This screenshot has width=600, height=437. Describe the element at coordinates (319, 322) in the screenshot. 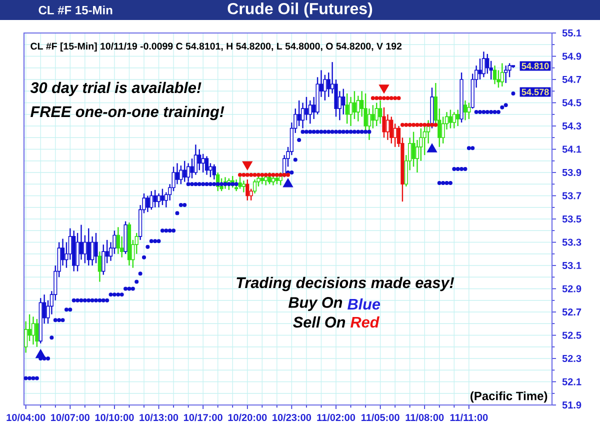

I see `annotation: Sell On` at that location.